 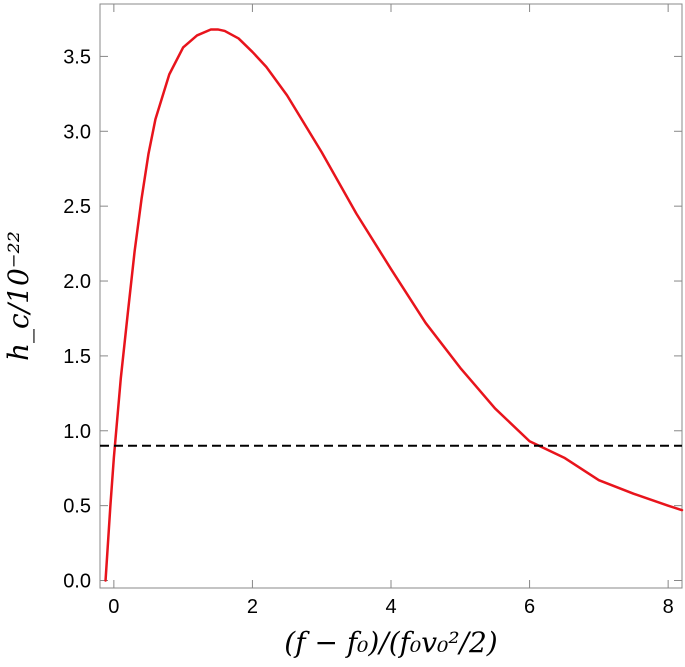 I want to click on x-tick-label: 6, so click(x=529, y=607).